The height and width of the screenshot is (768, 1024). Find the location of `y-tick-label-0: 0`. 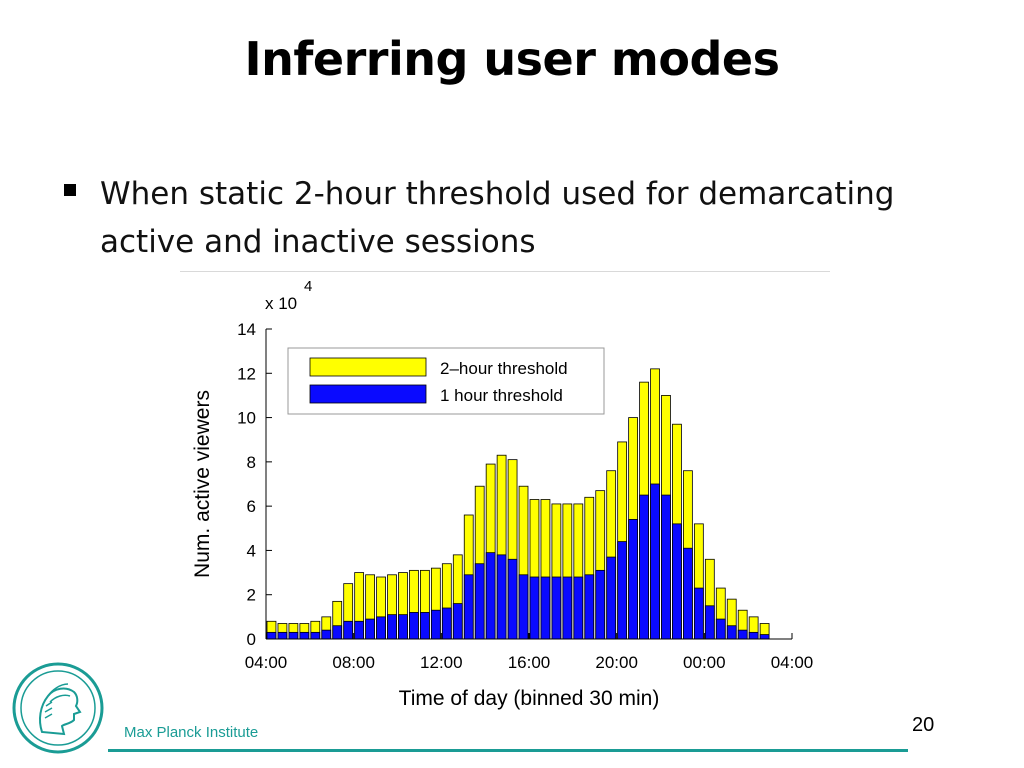

y-tick-label-0: 0 is located at coordinates (251, 639).